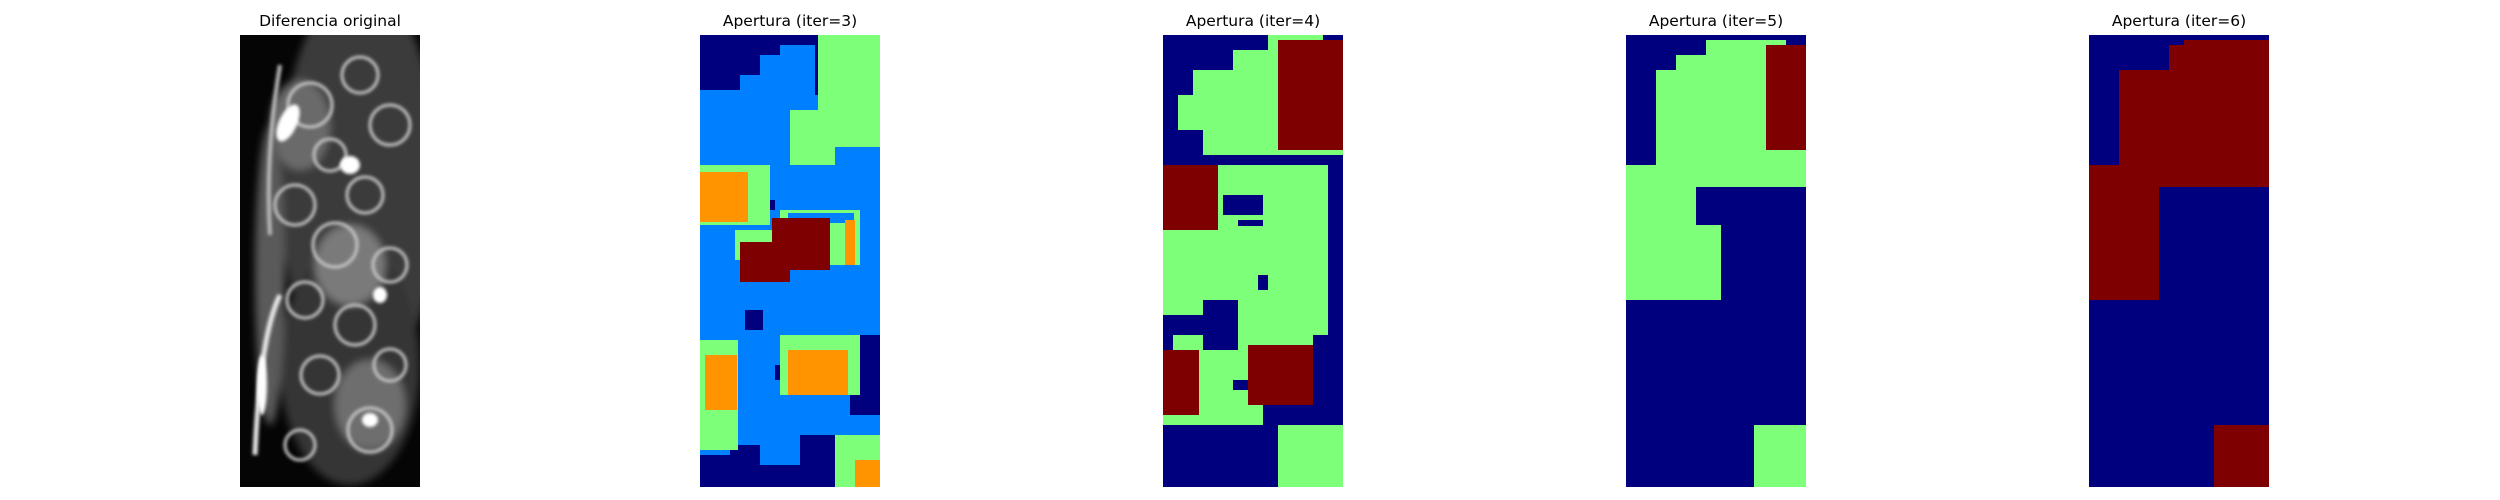 The image size is (2500, 500). What do you see at coordinates (330, 21) in the screenshot?
I see `panel-title-original: Diferencia original` at bounding box center [330, 21].